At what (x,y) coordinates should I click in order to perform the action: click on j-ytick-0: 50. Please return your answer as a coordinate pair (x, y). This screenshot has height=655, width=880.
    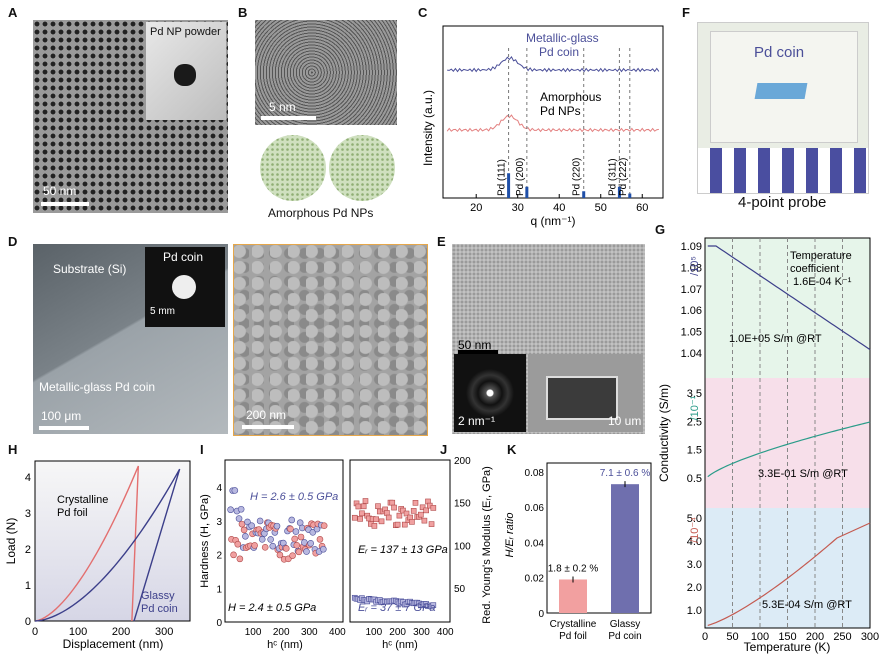
    Looking at the image, I should click on (460, 589).